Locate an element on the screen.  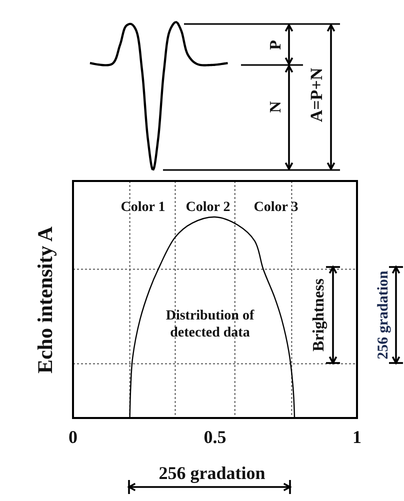
text: A=P+N is located at coordinates (316, 94).